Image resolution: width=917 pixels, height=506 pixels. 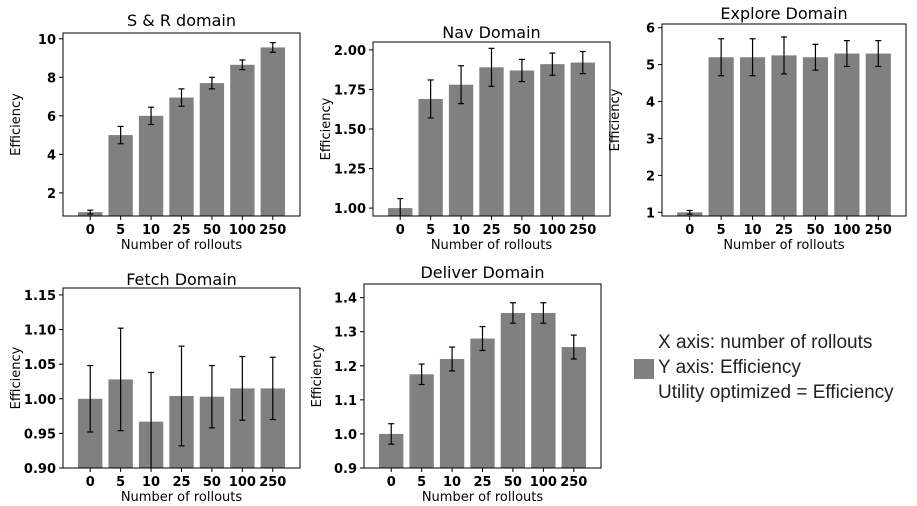 What do you see at coordinates (40, 296) in the screenshot?
I see `y-tick-label: 1.15` at bounding box center [40, 296].